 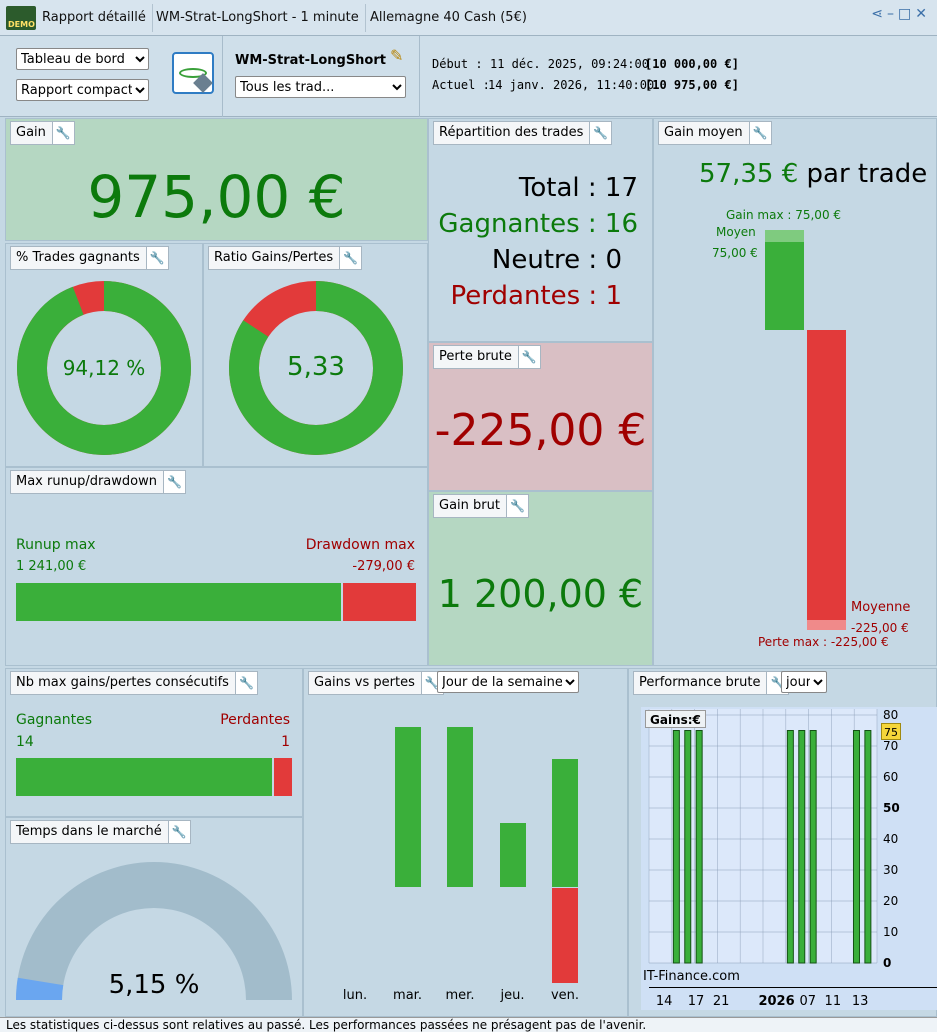 I want to click on current-value: 14 janv. 2026, 11:40:00, so click(x=571, y=85).